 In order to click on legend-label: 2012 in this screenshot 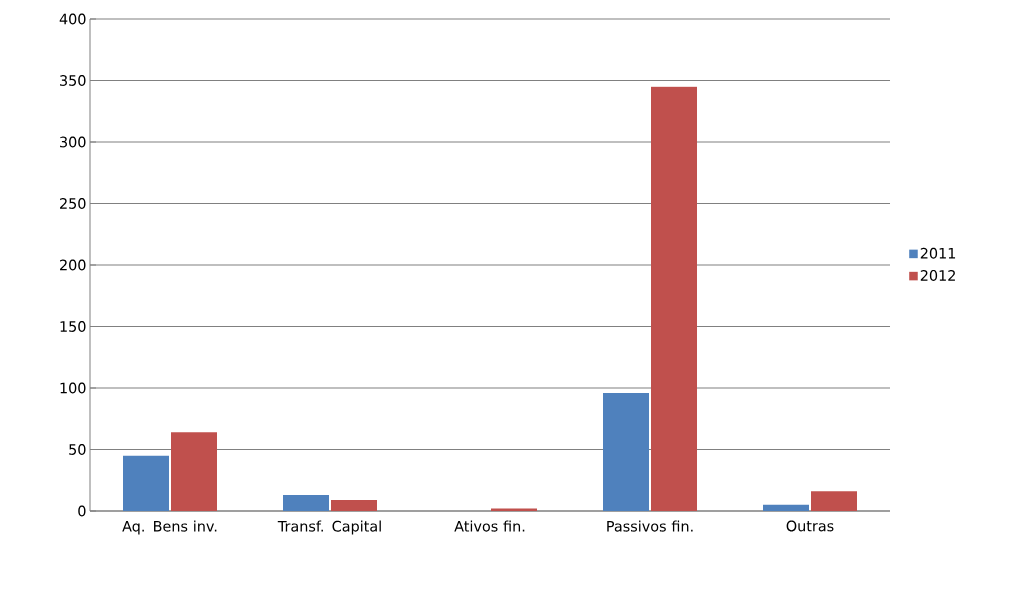, I will do `click(937, 275)`.